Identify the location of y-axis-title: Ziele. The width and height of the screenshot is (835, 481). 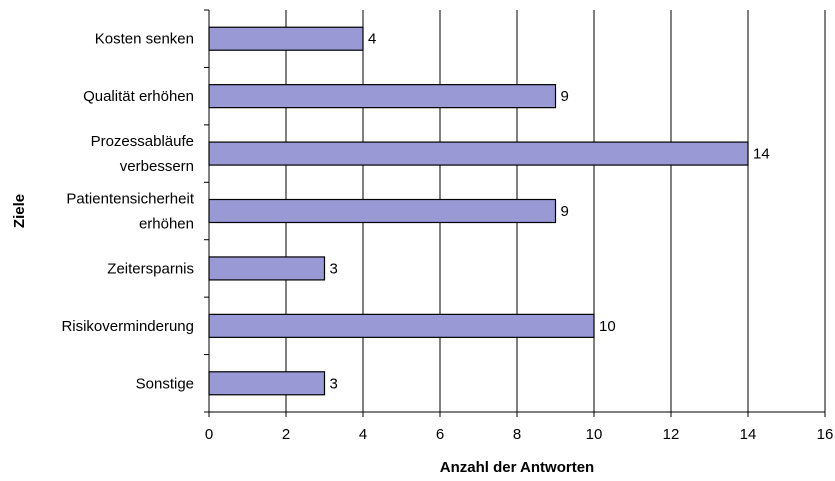
(19, 211).